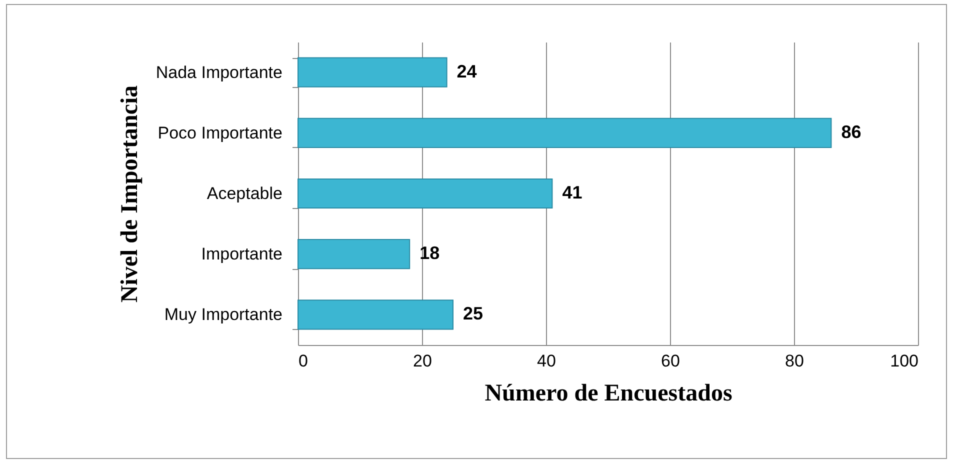  Describe the element at coordinates (466, 71) in the screenshot. I see `data-label: 24` at that location.